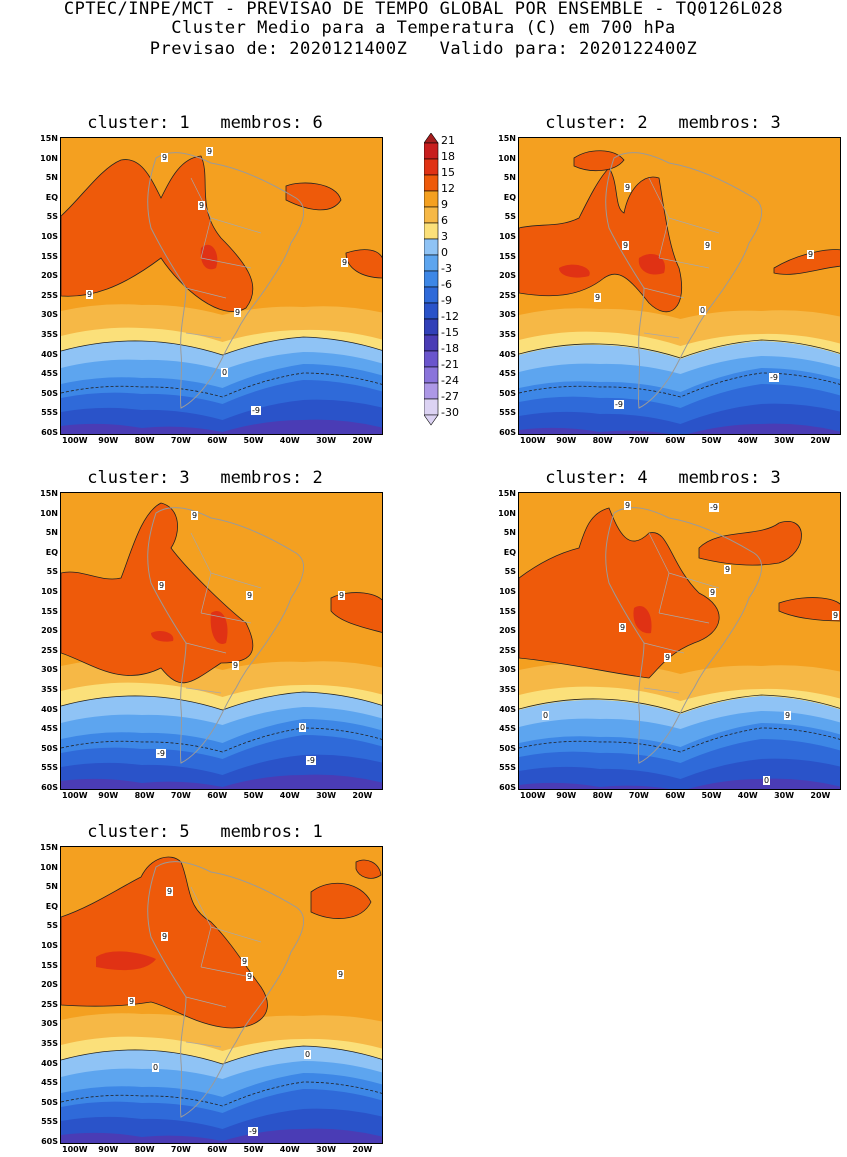 This screenshot has width=847, height=1157. I want to click on longitude-tick-label: 20W, so click(362, 440).